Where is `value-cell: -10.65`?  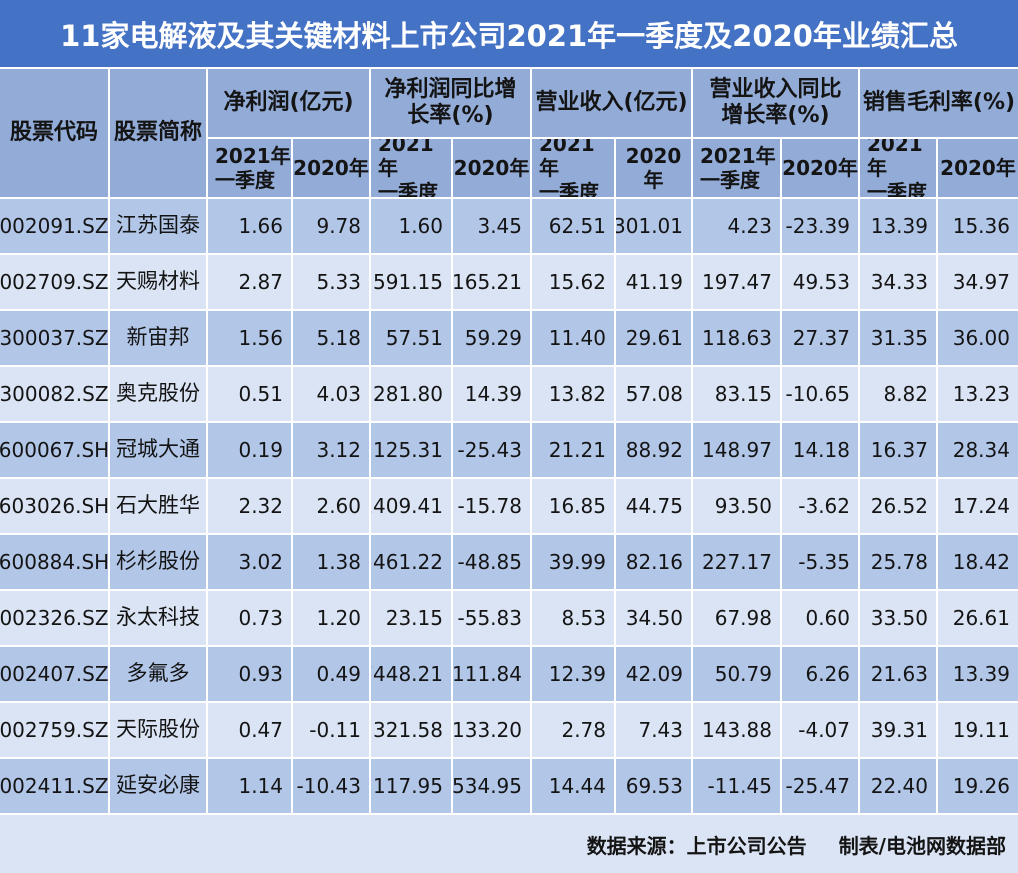 value-cell: -10.65 is located at coordinates (820, 394).